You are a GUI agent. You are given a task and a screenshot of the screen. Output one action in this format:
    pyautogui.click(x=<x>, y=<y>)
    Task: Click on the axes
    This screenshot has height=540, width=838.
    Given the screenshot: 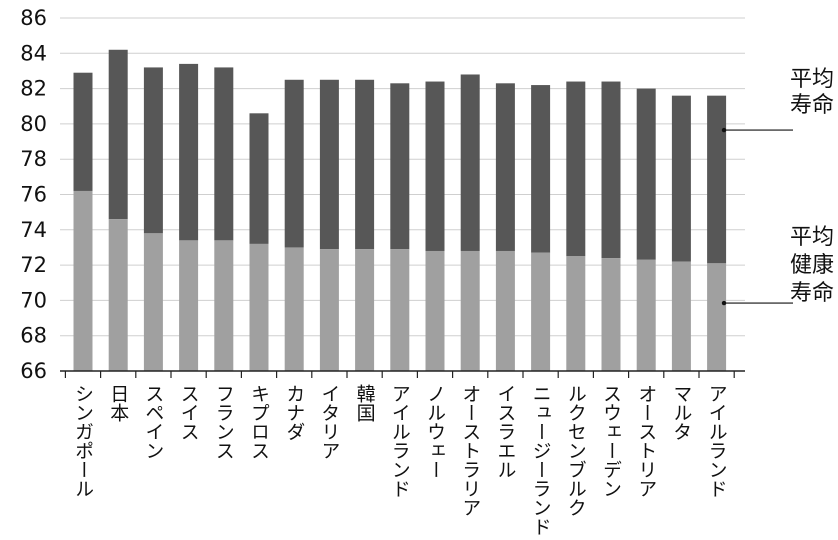 What is the action you would take?
    pyautogui.click(x=402, y=374)
    